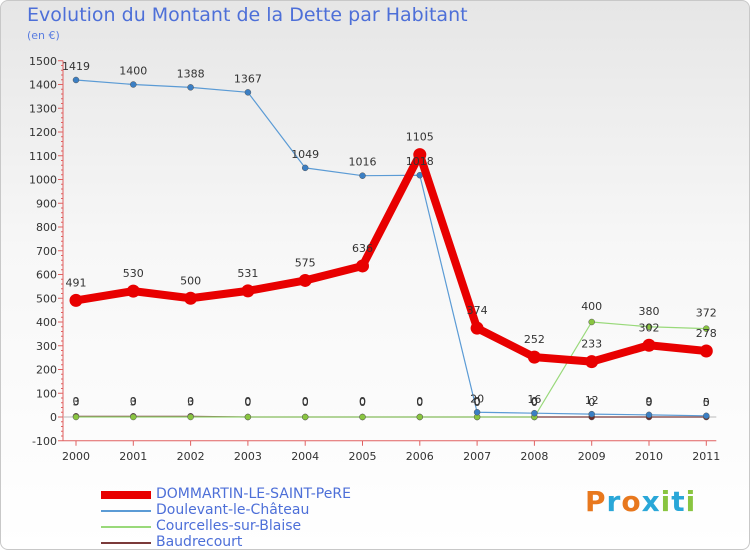 This screenshot has width=750, height=550. What do you see at coordinates (631, 501) in the screenshot?
I see `brand-letter: o` at bounding box center [631, 501].